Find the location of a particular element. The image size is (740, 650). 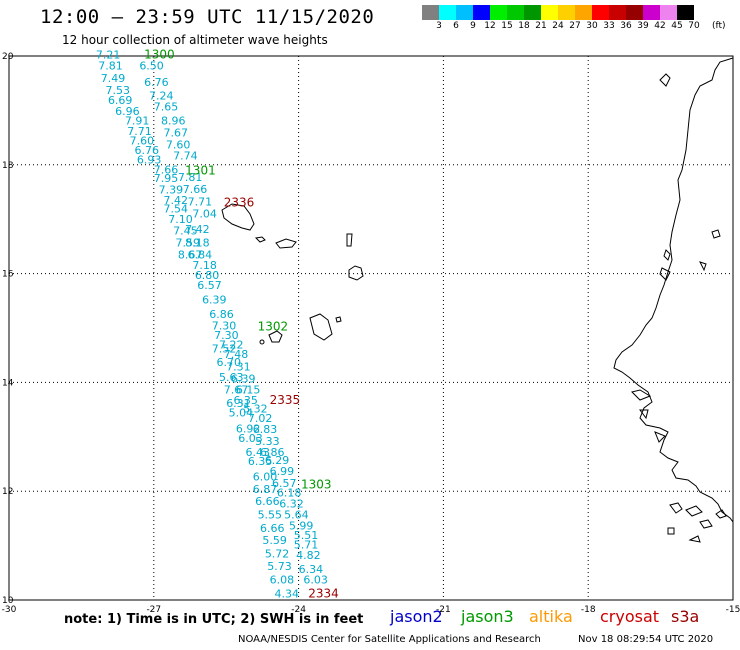

swh-value: 5.04 is located at coordinates (241, 413).